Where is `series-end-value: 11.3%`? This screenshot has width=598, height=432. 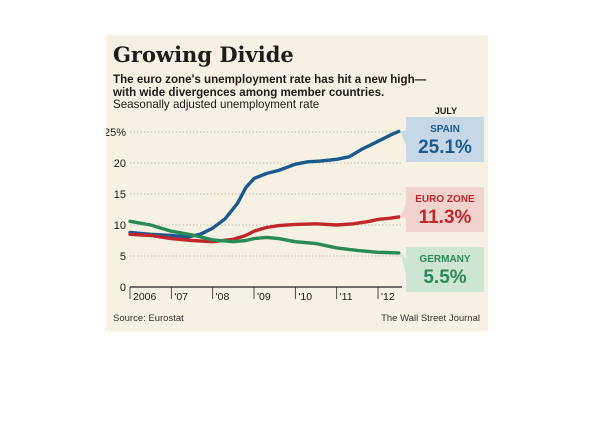
series-end-value: 11.3% is located at coordinates (445, 217).